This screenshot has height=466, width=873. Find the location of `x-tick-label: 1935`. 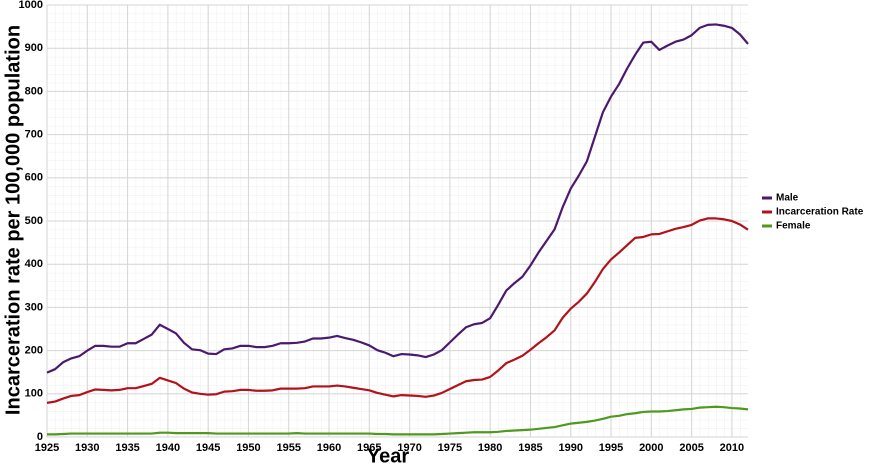

x-tick-label: 1935 is located at coordinates (127, 448).